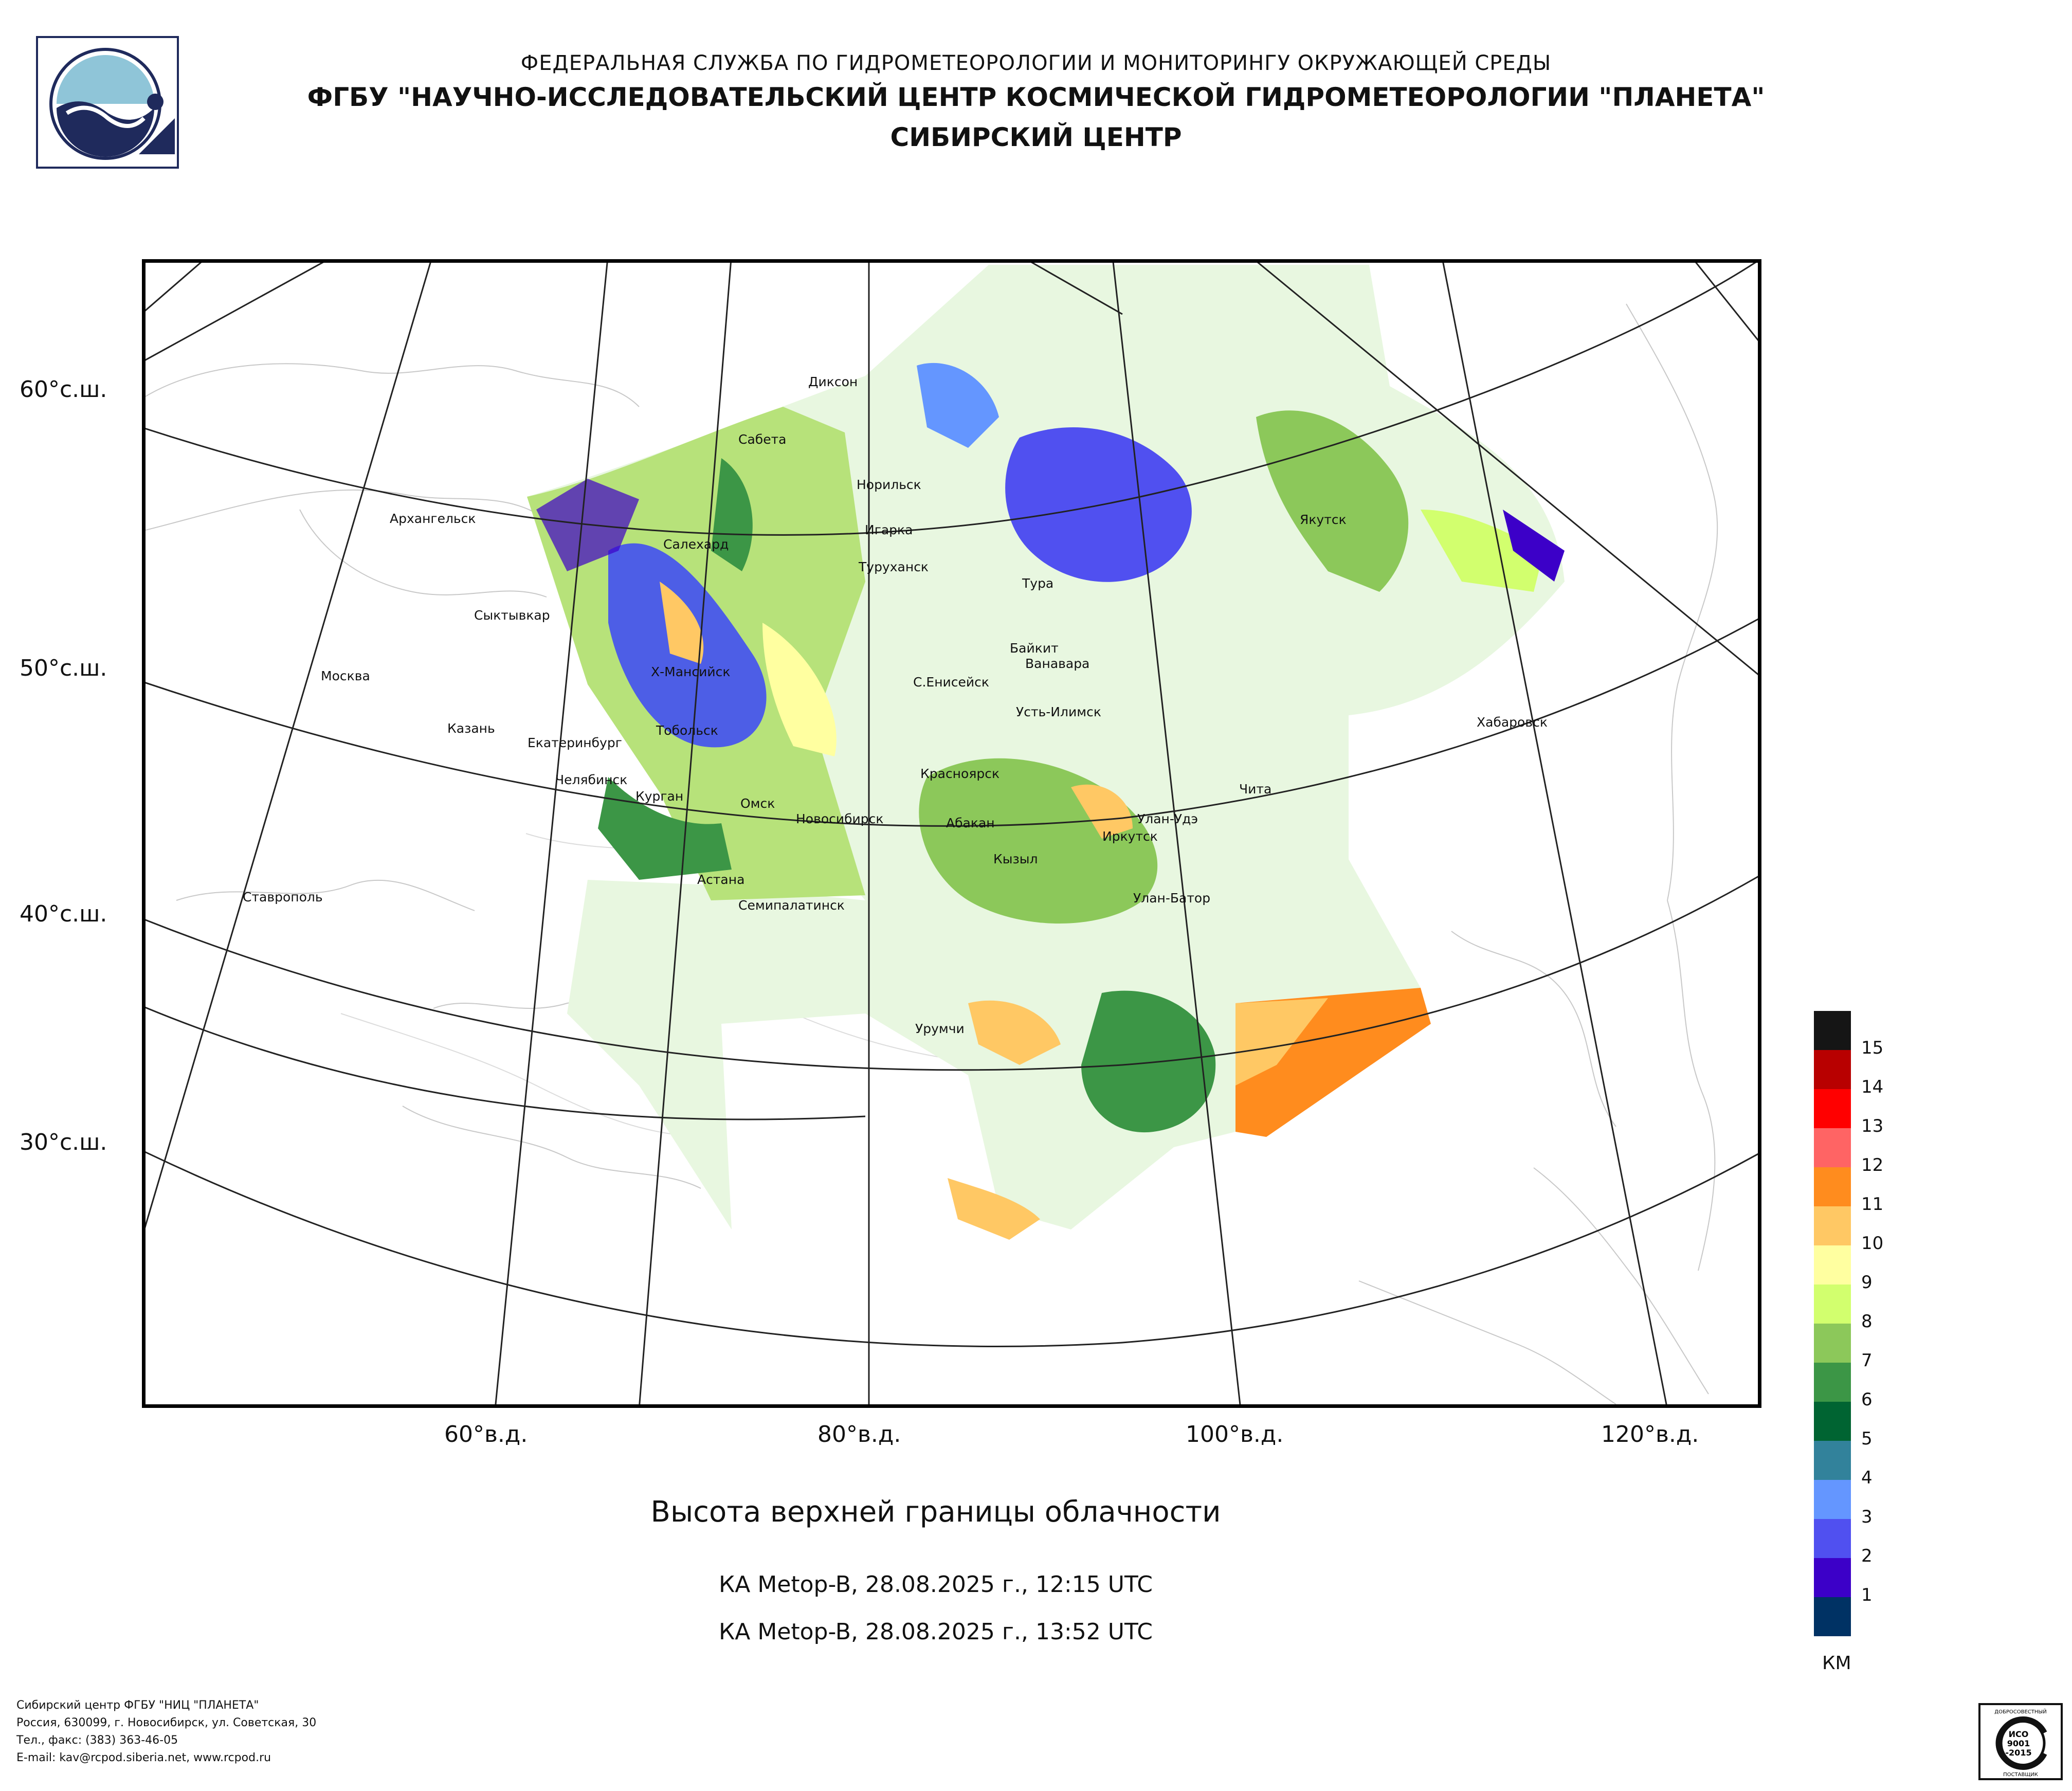  Describe the element at coordinates (1867, 1556) in the screenshot. I see `legend-label: 2` at that location.